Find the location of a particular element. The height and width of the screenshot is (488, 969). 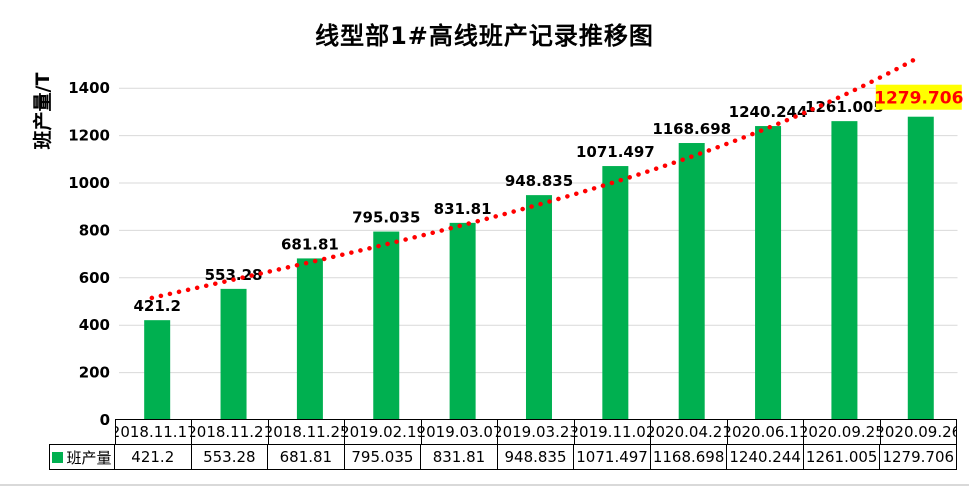

value-cell: 553.28 is located at coordinates (230, 457).